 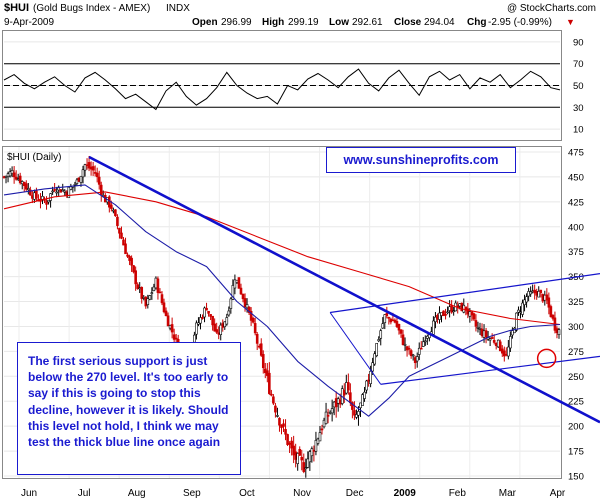 What do you see at coordinates (282, 89) in the screenshot?
I see `rsi-line` at bounding box center [282, 89].